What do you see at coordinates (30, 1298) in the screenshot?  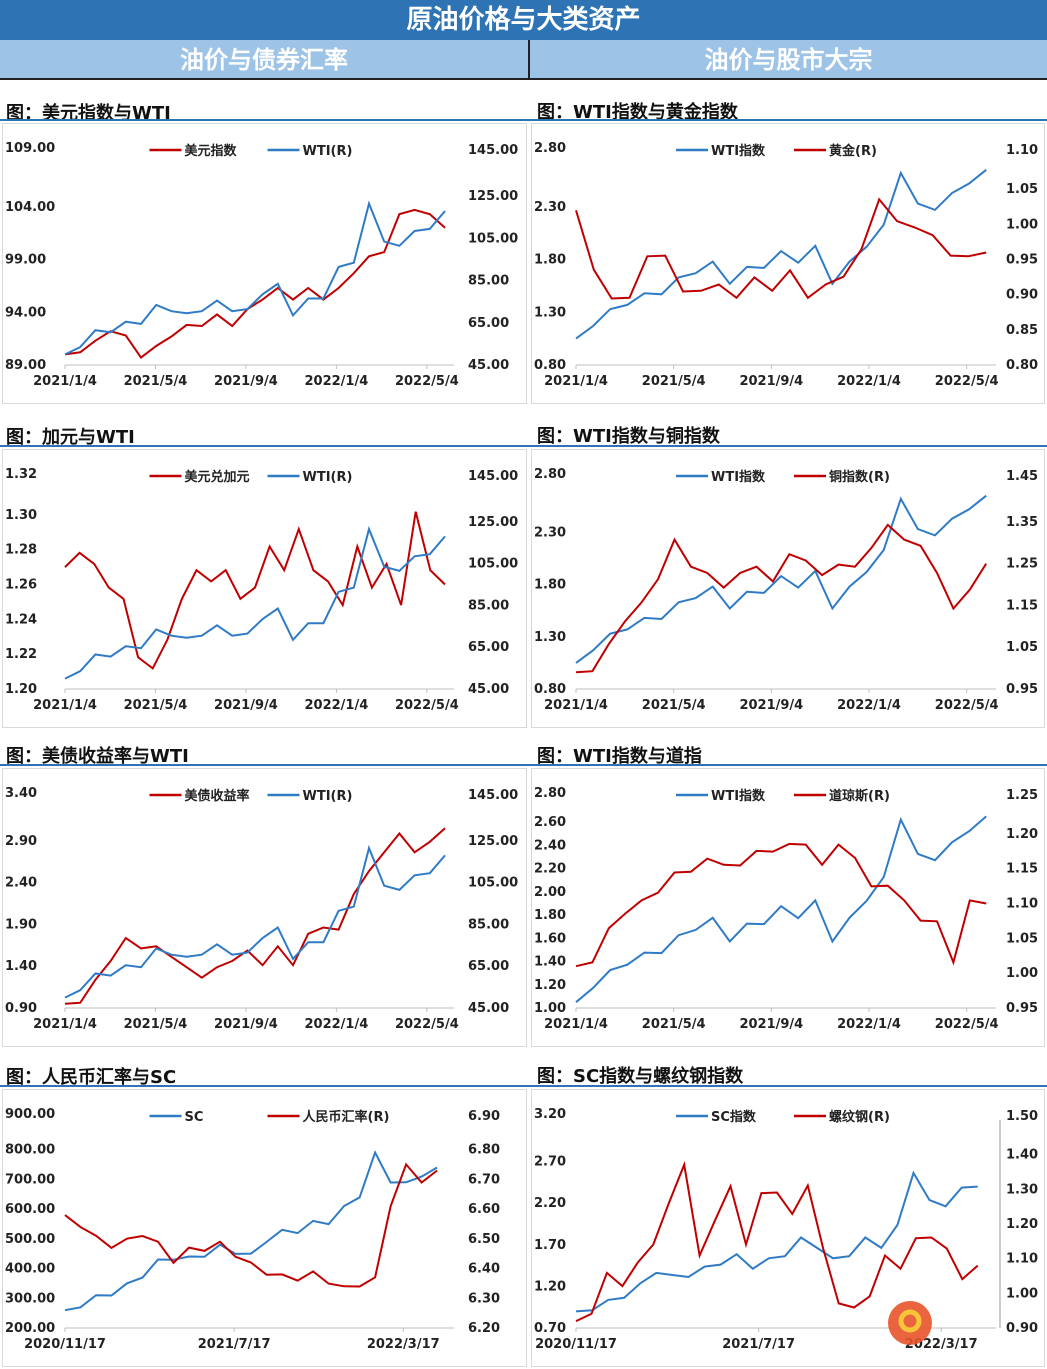 I see `left-tick-label: 300.00` at bounding box center [30, 1298].